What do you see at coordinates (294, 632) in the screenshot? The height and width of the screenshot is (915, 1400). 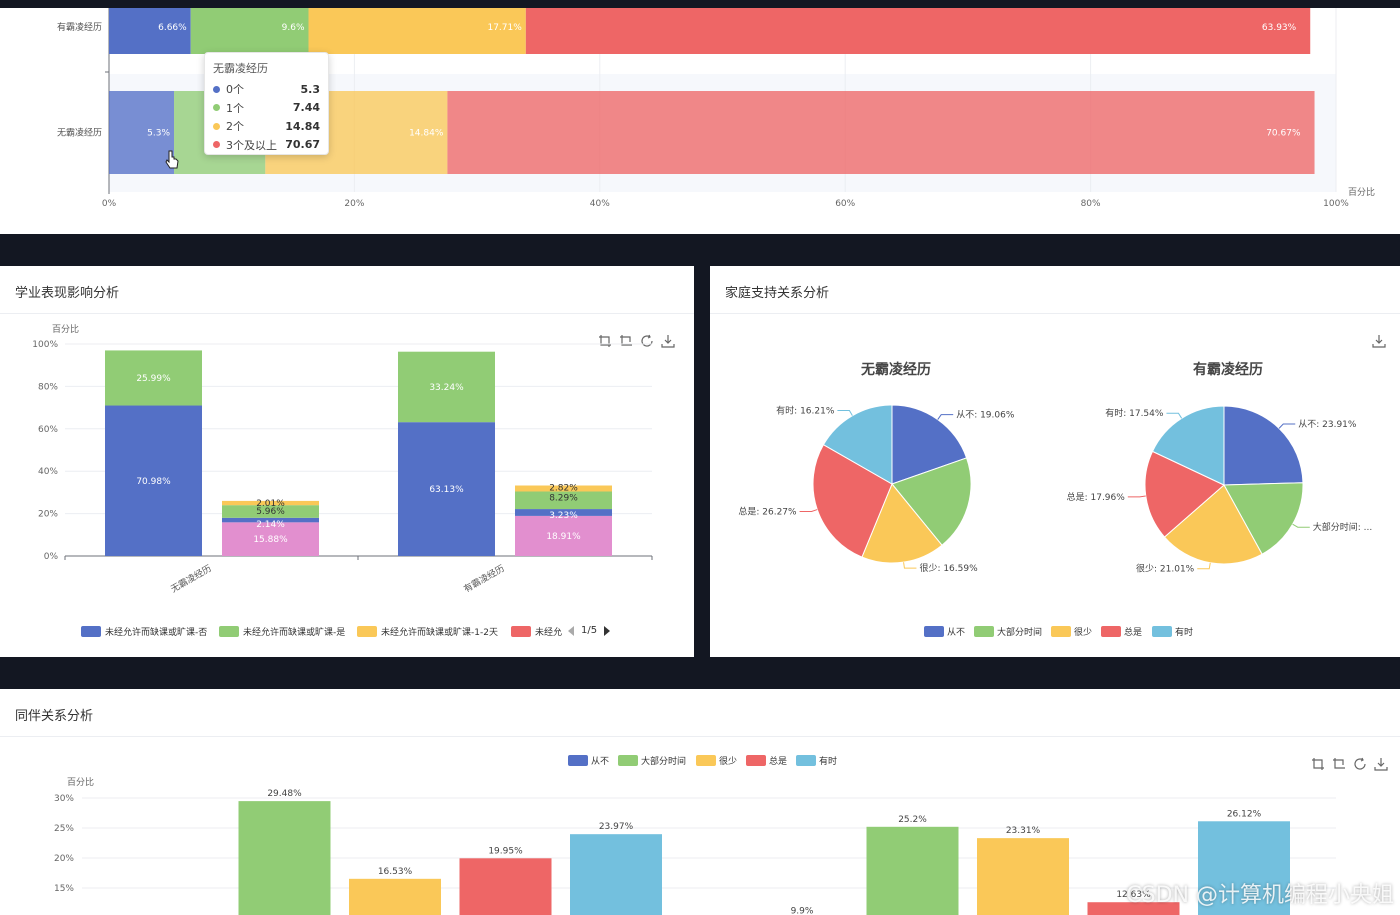 I see `legend-label: 未经允许而缺课或旷课-是` at bounding box center [294, 632].